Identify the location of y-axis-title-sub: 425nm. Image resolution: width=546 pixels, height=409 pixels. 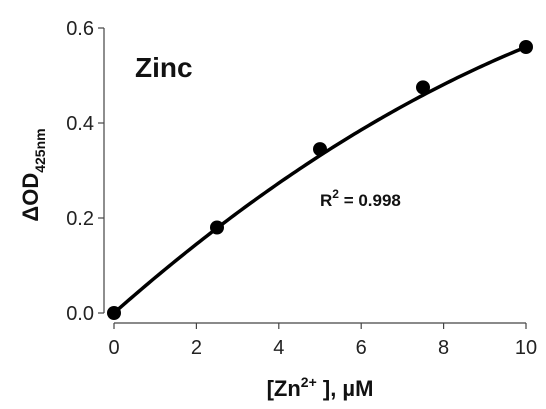
(40, 150).